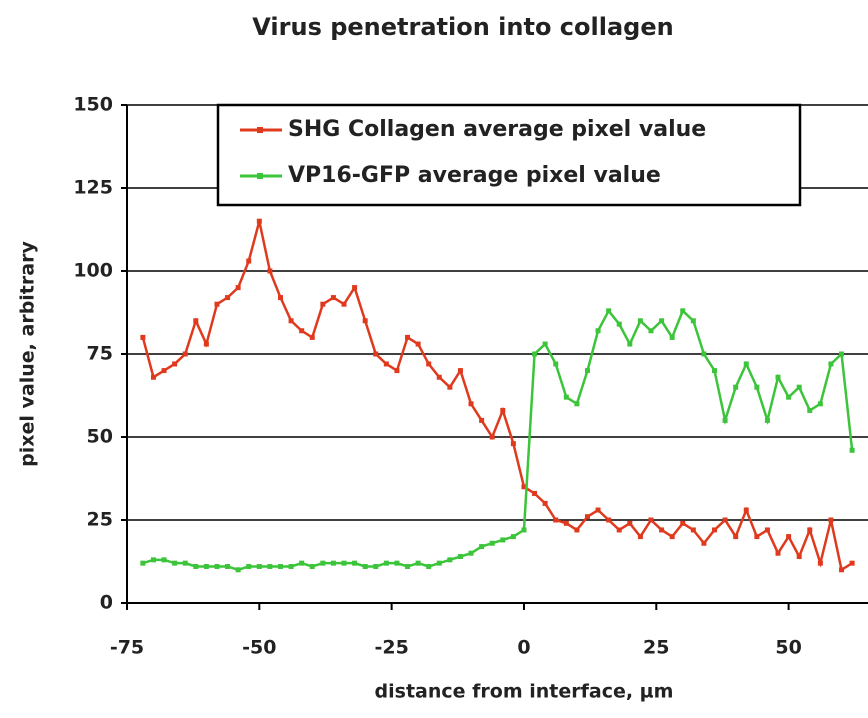  Describe the element at coordinates (127, 648) in the screenshot. I see `x-tick-label: -75` at that location.